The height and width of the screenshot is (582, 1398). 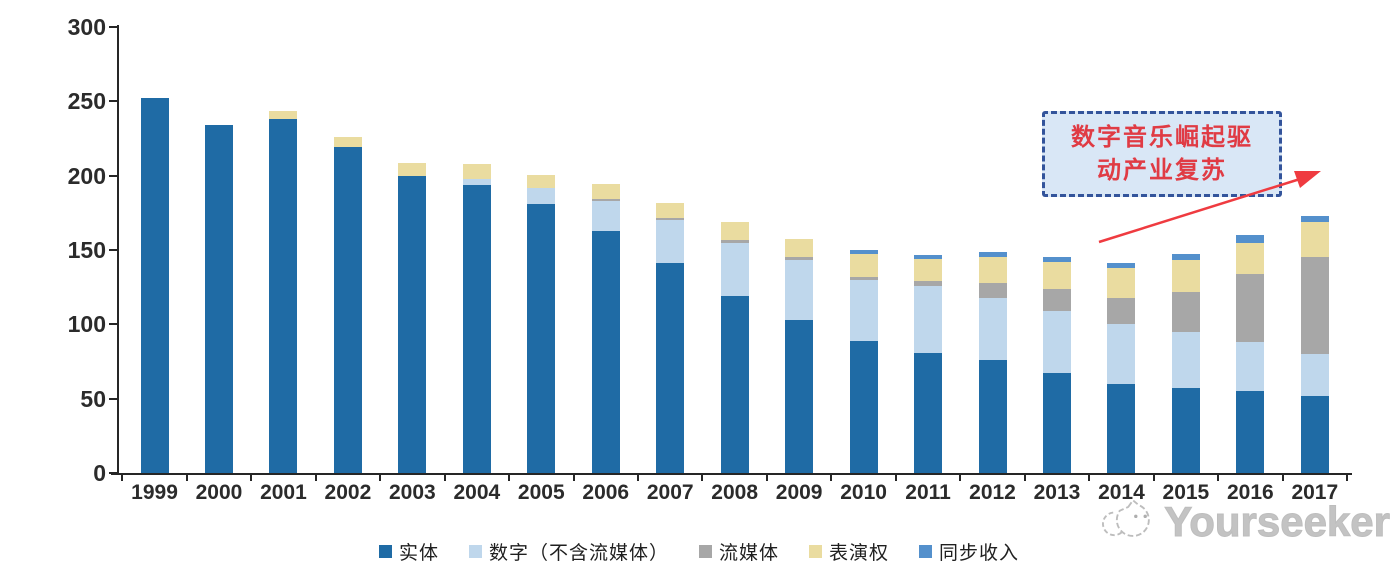 What do you see at coordinates (1162, 154) in the screenshot?
I see `annotation-callout: 数字音乐崛起驱 动产业复苏` at bounding box center [1162, 154].